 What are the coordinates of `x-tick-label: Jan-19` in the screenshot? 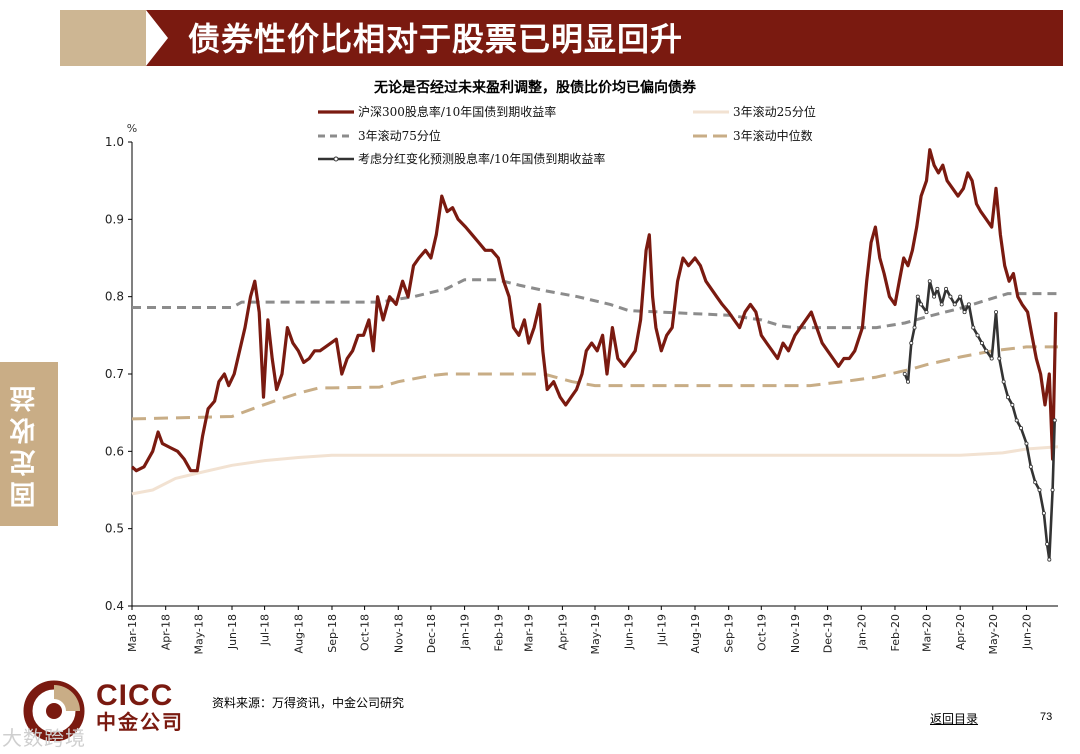 It's located at (465, 632).